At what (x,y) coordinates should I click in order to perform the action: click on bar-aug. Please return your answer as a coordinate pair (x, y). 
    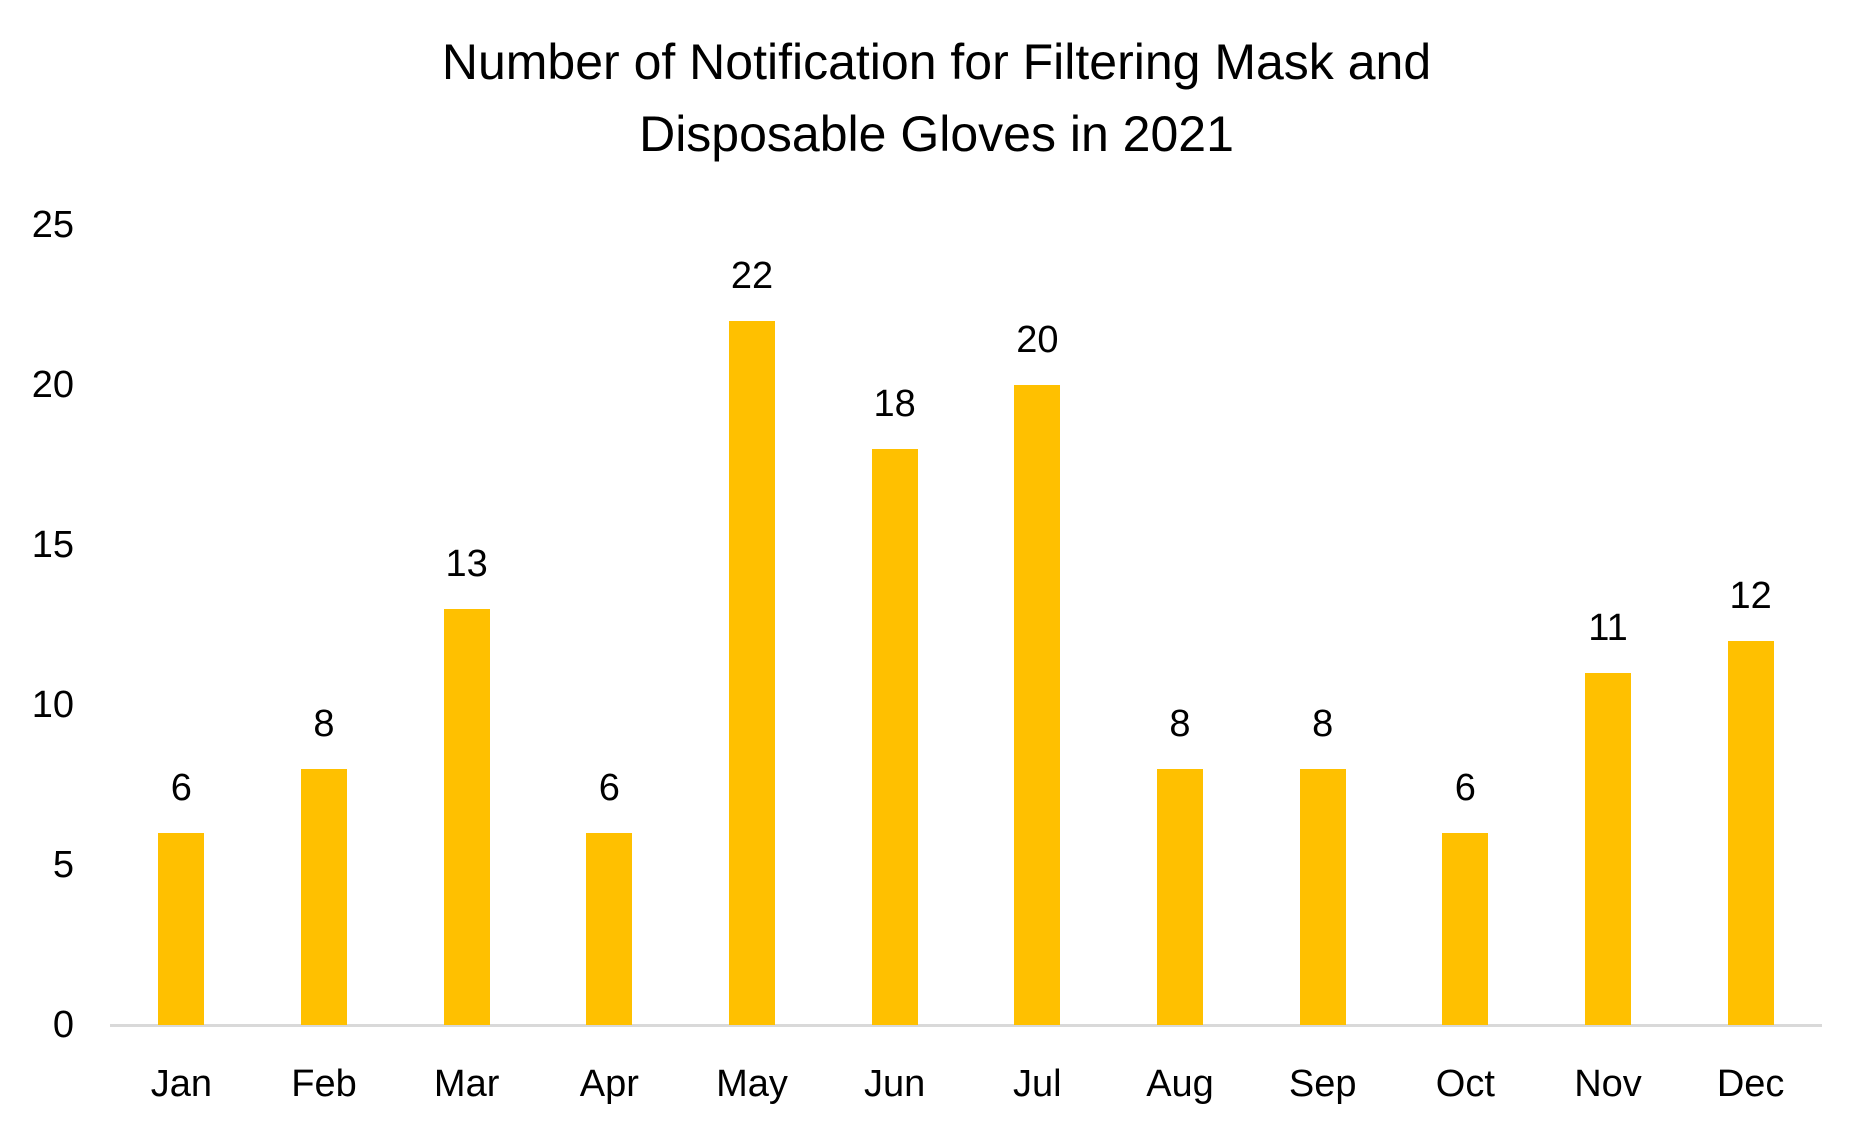
    Looking at the image, I should click on (1180, 897).